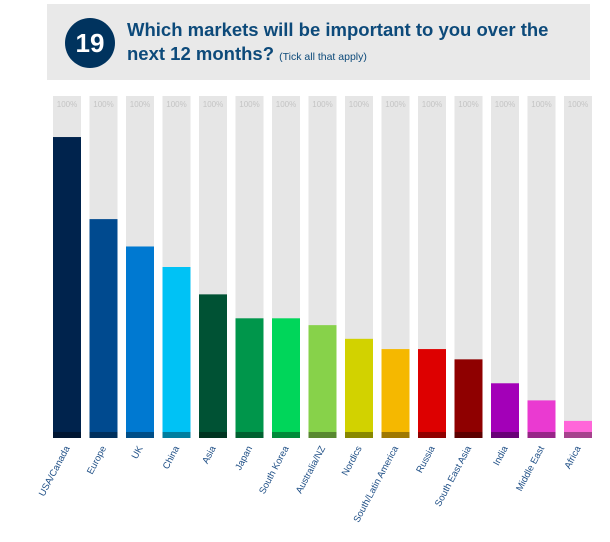  Describe the element at coordinates (213, 104) in the screenshot. I see `bar-max-label-4: 100%` at that location.